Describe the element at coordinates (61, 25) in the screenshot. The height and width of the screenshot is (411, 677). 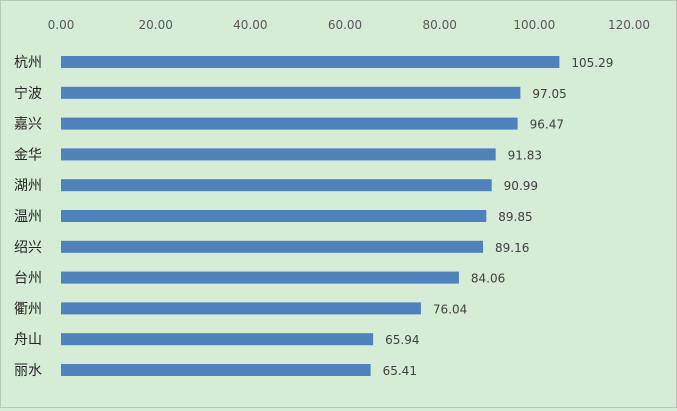
I see `x-tick-label: 0.00` at that location.